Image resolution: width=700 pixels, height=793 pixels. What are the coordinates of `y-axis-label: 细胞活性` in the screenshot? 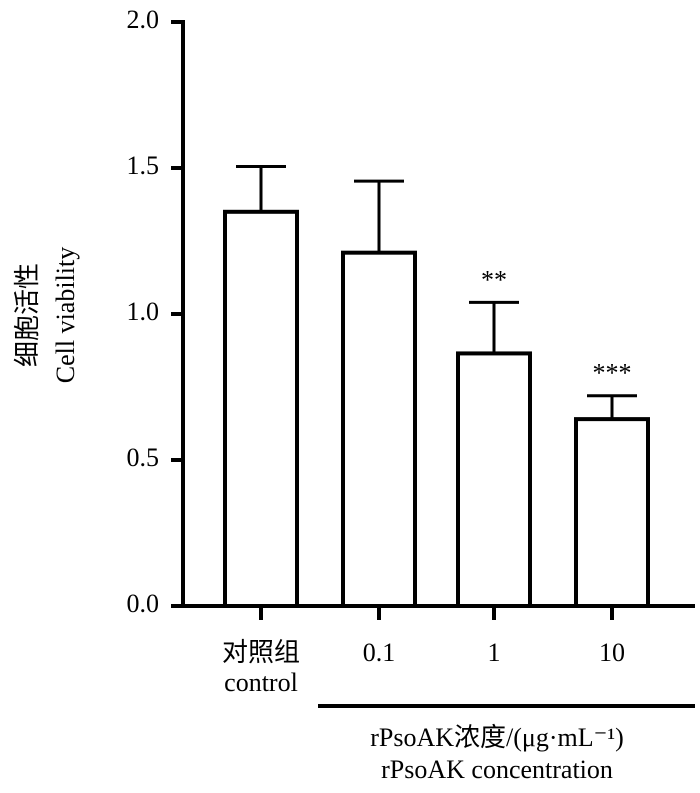 It's located at (27, 315).